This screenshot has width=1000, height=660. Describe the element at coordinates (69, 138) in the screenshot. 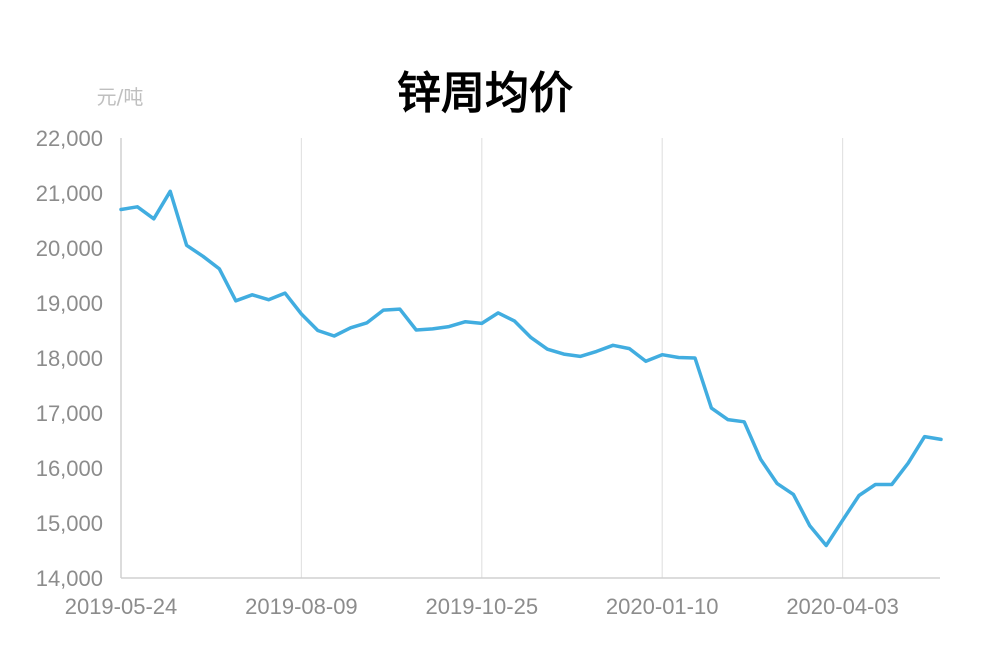

I see `y-tick-label: 22,000` at that location.